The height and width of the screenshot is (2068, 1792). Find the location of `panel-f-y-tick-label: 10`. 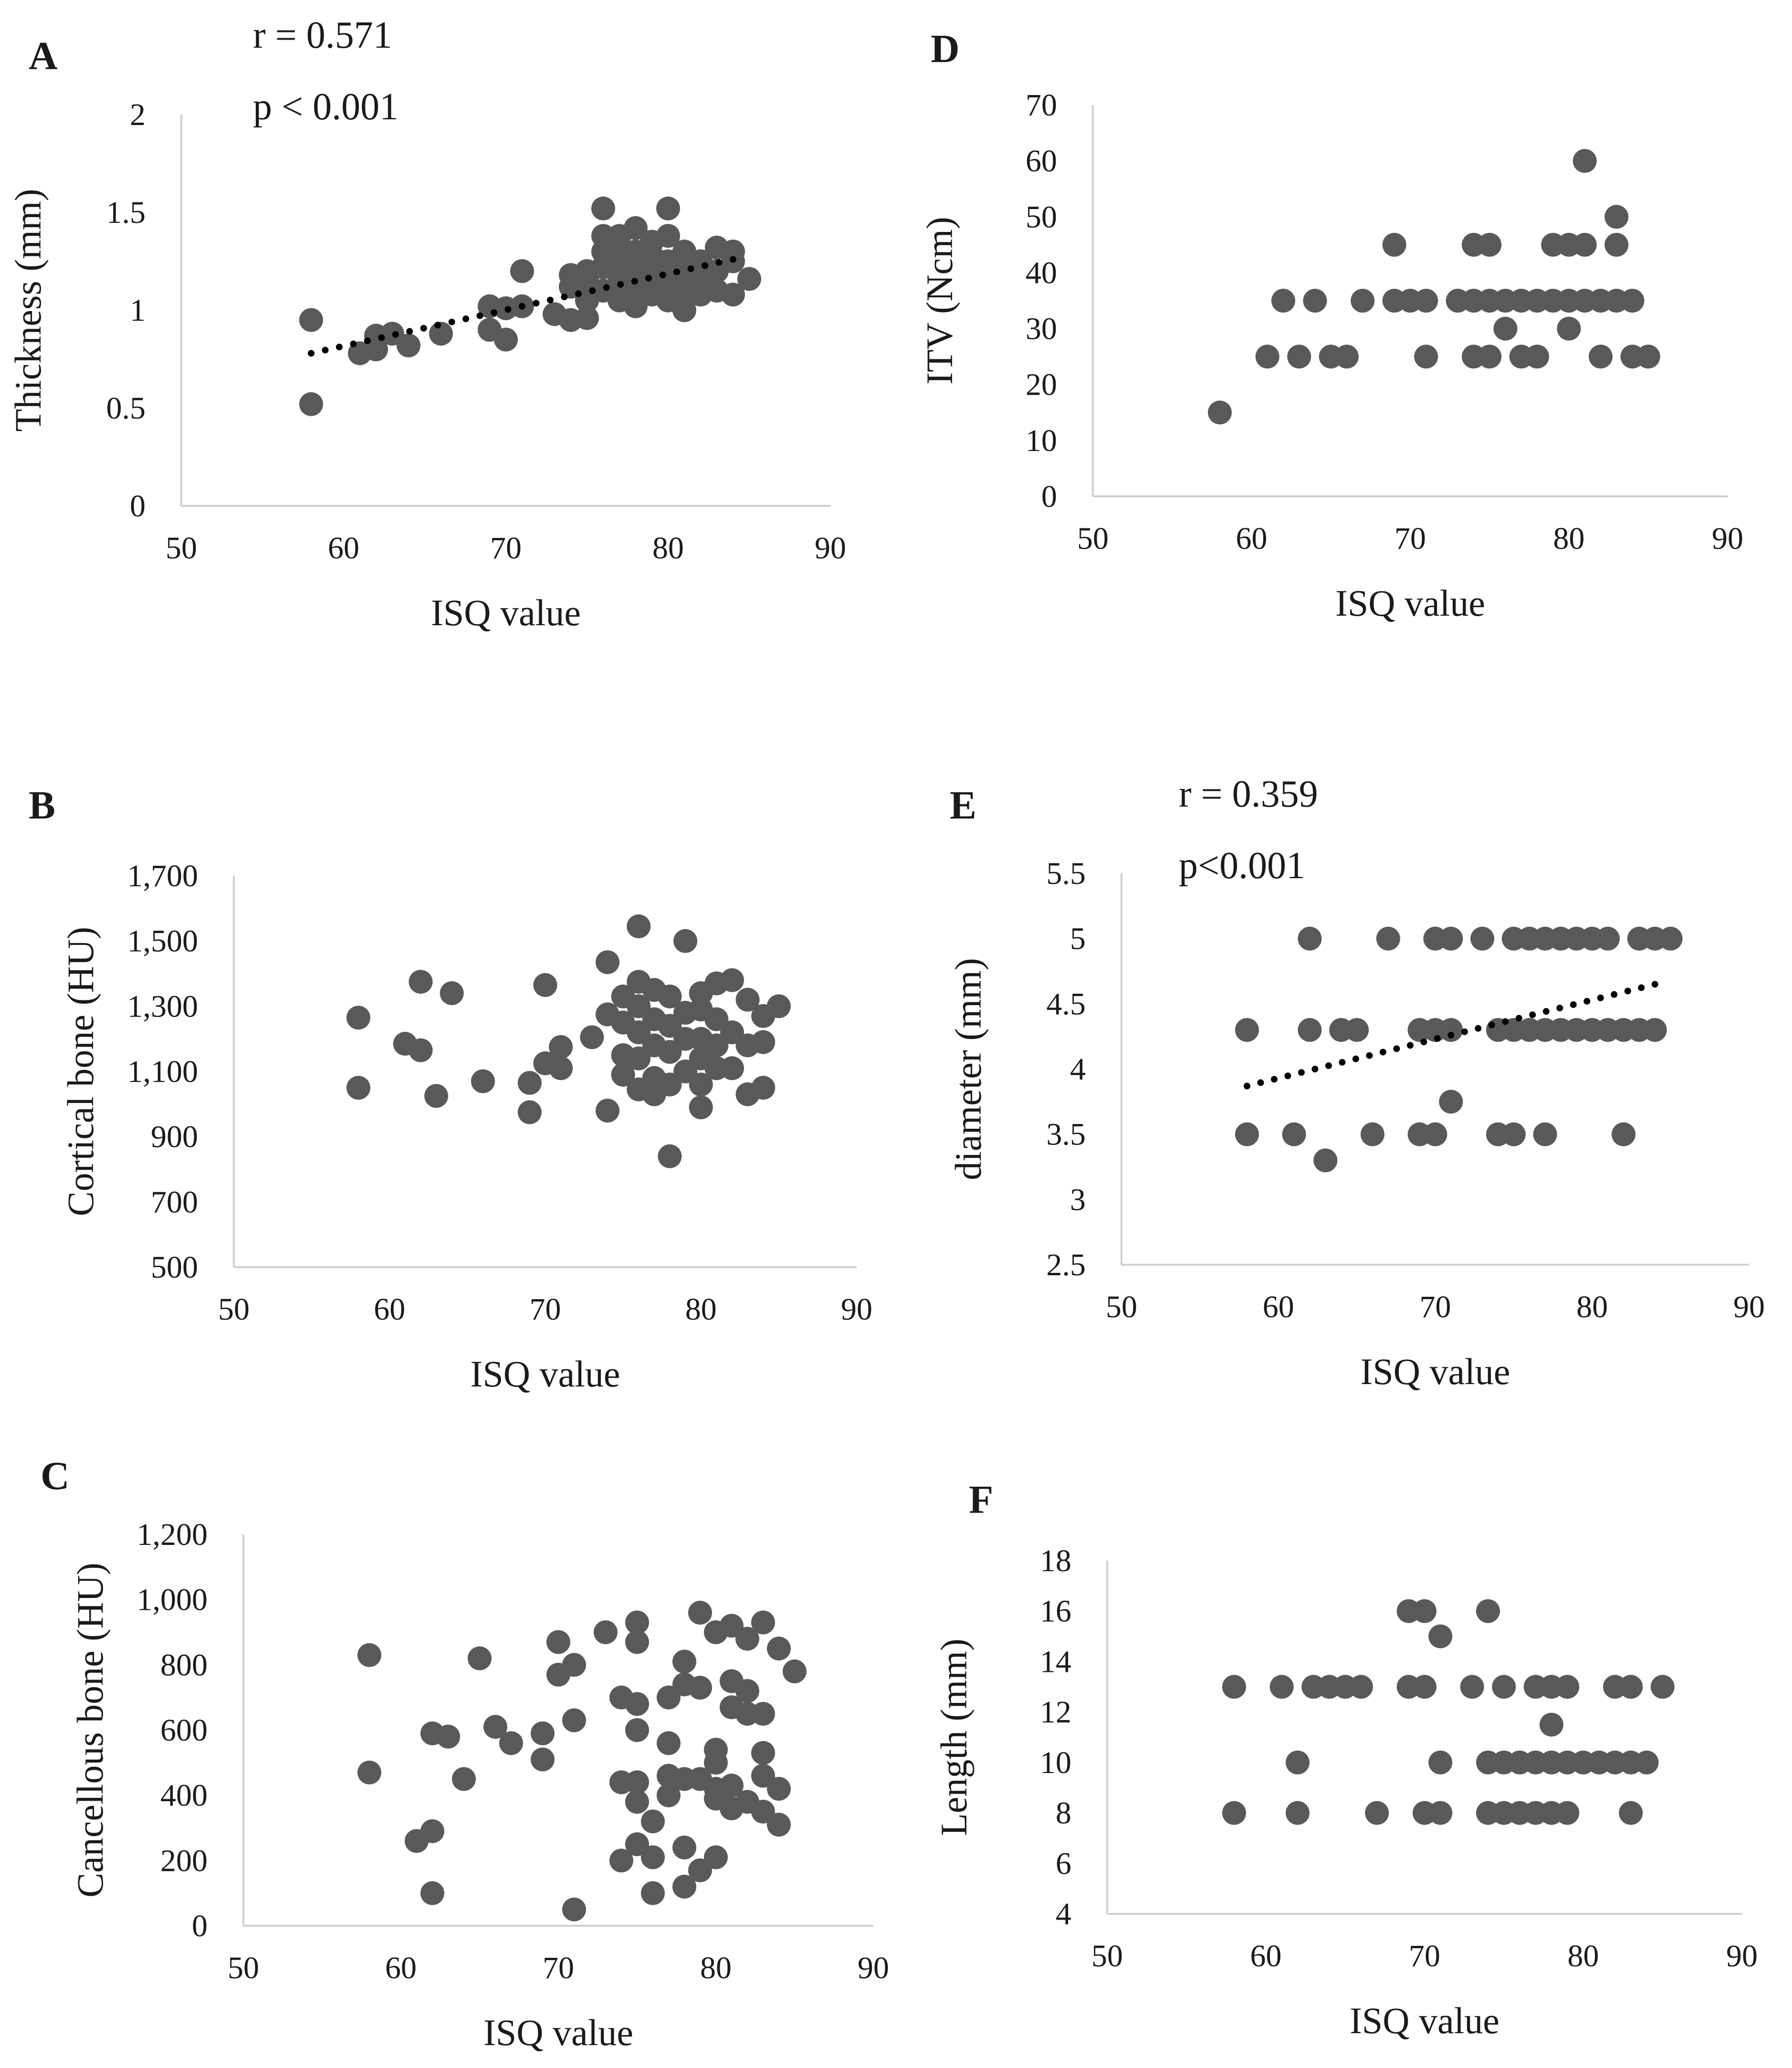

panel-f-y-tick-label: 10 is located at coordinates (1055, 1762).